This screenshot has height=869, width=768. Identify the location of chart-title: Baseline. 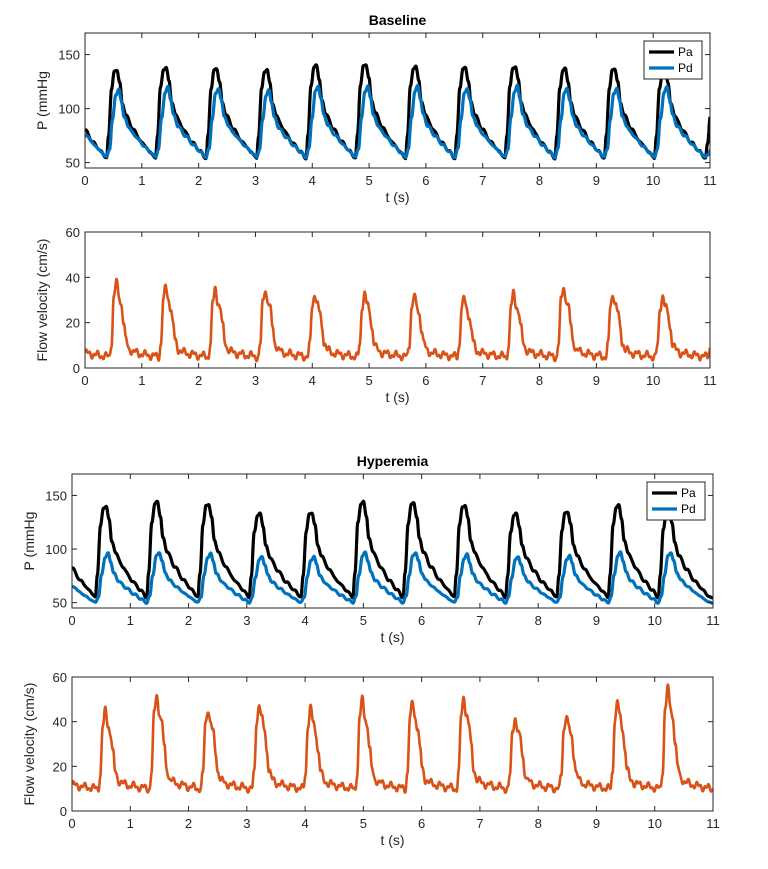
(398, 20).